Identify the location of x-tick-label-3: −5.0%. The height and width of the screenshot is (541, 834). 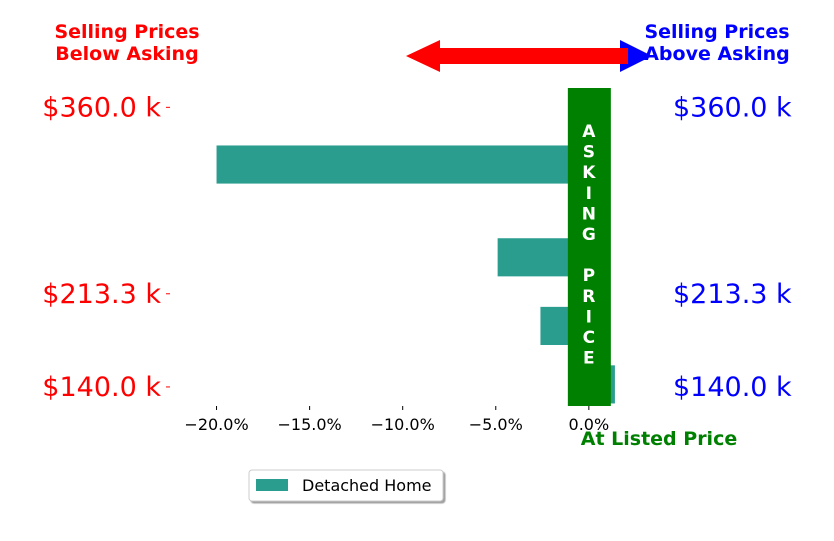
(496, 424).